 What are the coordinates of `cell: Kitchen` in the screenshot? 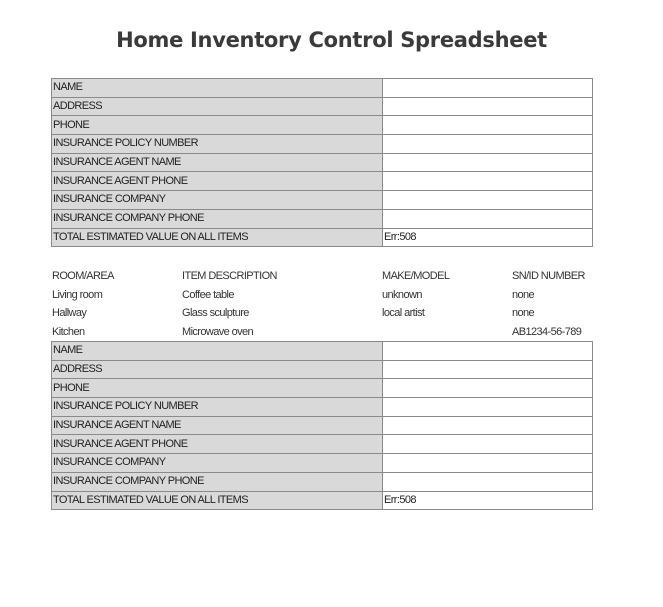 It's located at (68, 332).